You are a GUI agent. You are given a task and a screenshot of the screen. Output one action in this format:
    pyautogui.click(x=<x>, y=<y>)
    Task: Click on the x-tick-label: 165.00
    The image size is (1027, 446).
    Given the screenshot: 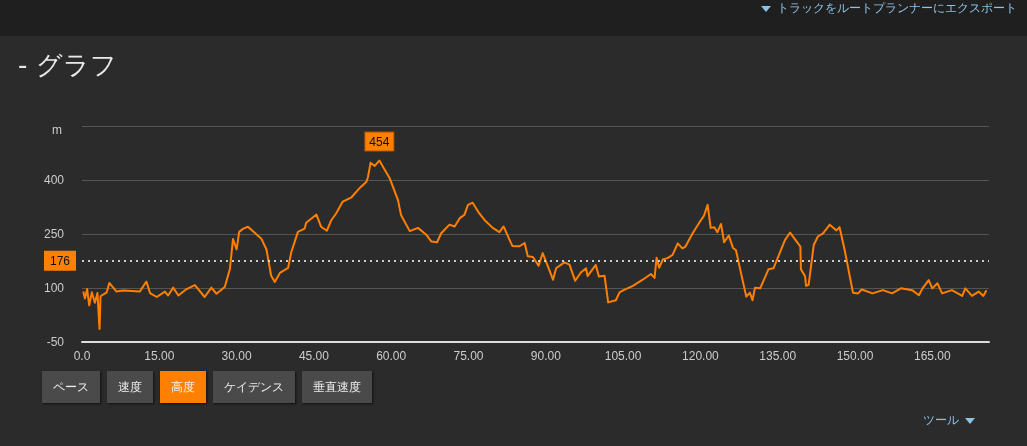 What is the action you would take?
    pyautogui.click(x=932, y=356)
    